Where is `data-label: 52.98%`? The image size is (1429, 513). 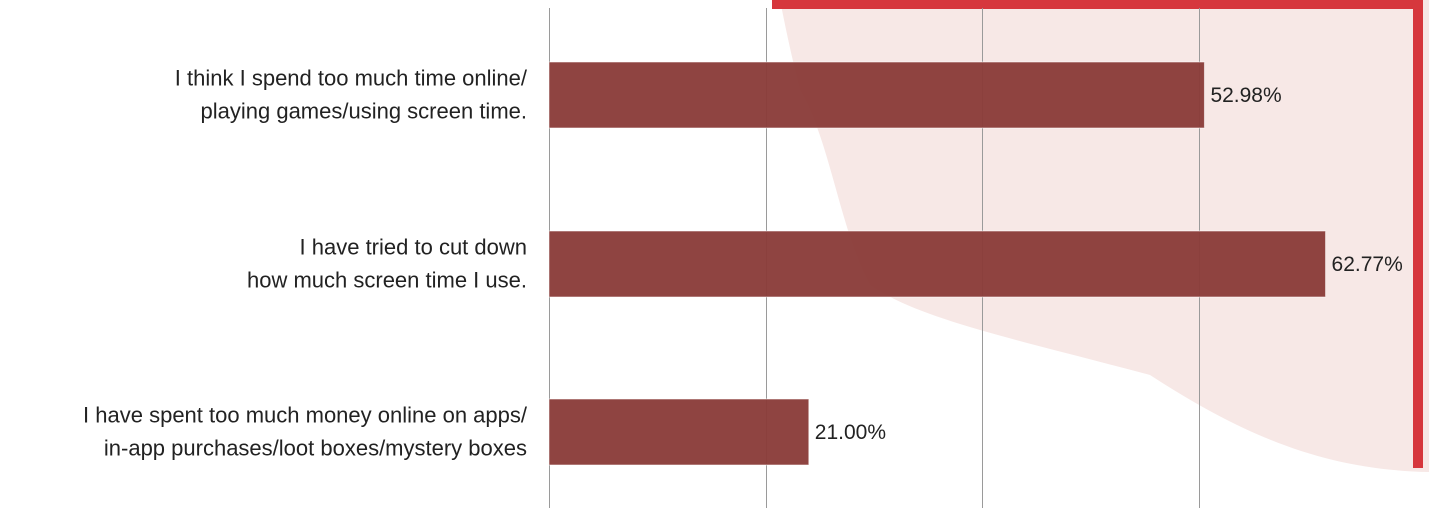 data-label: 52.98% is located at coordinates (1245, 95).